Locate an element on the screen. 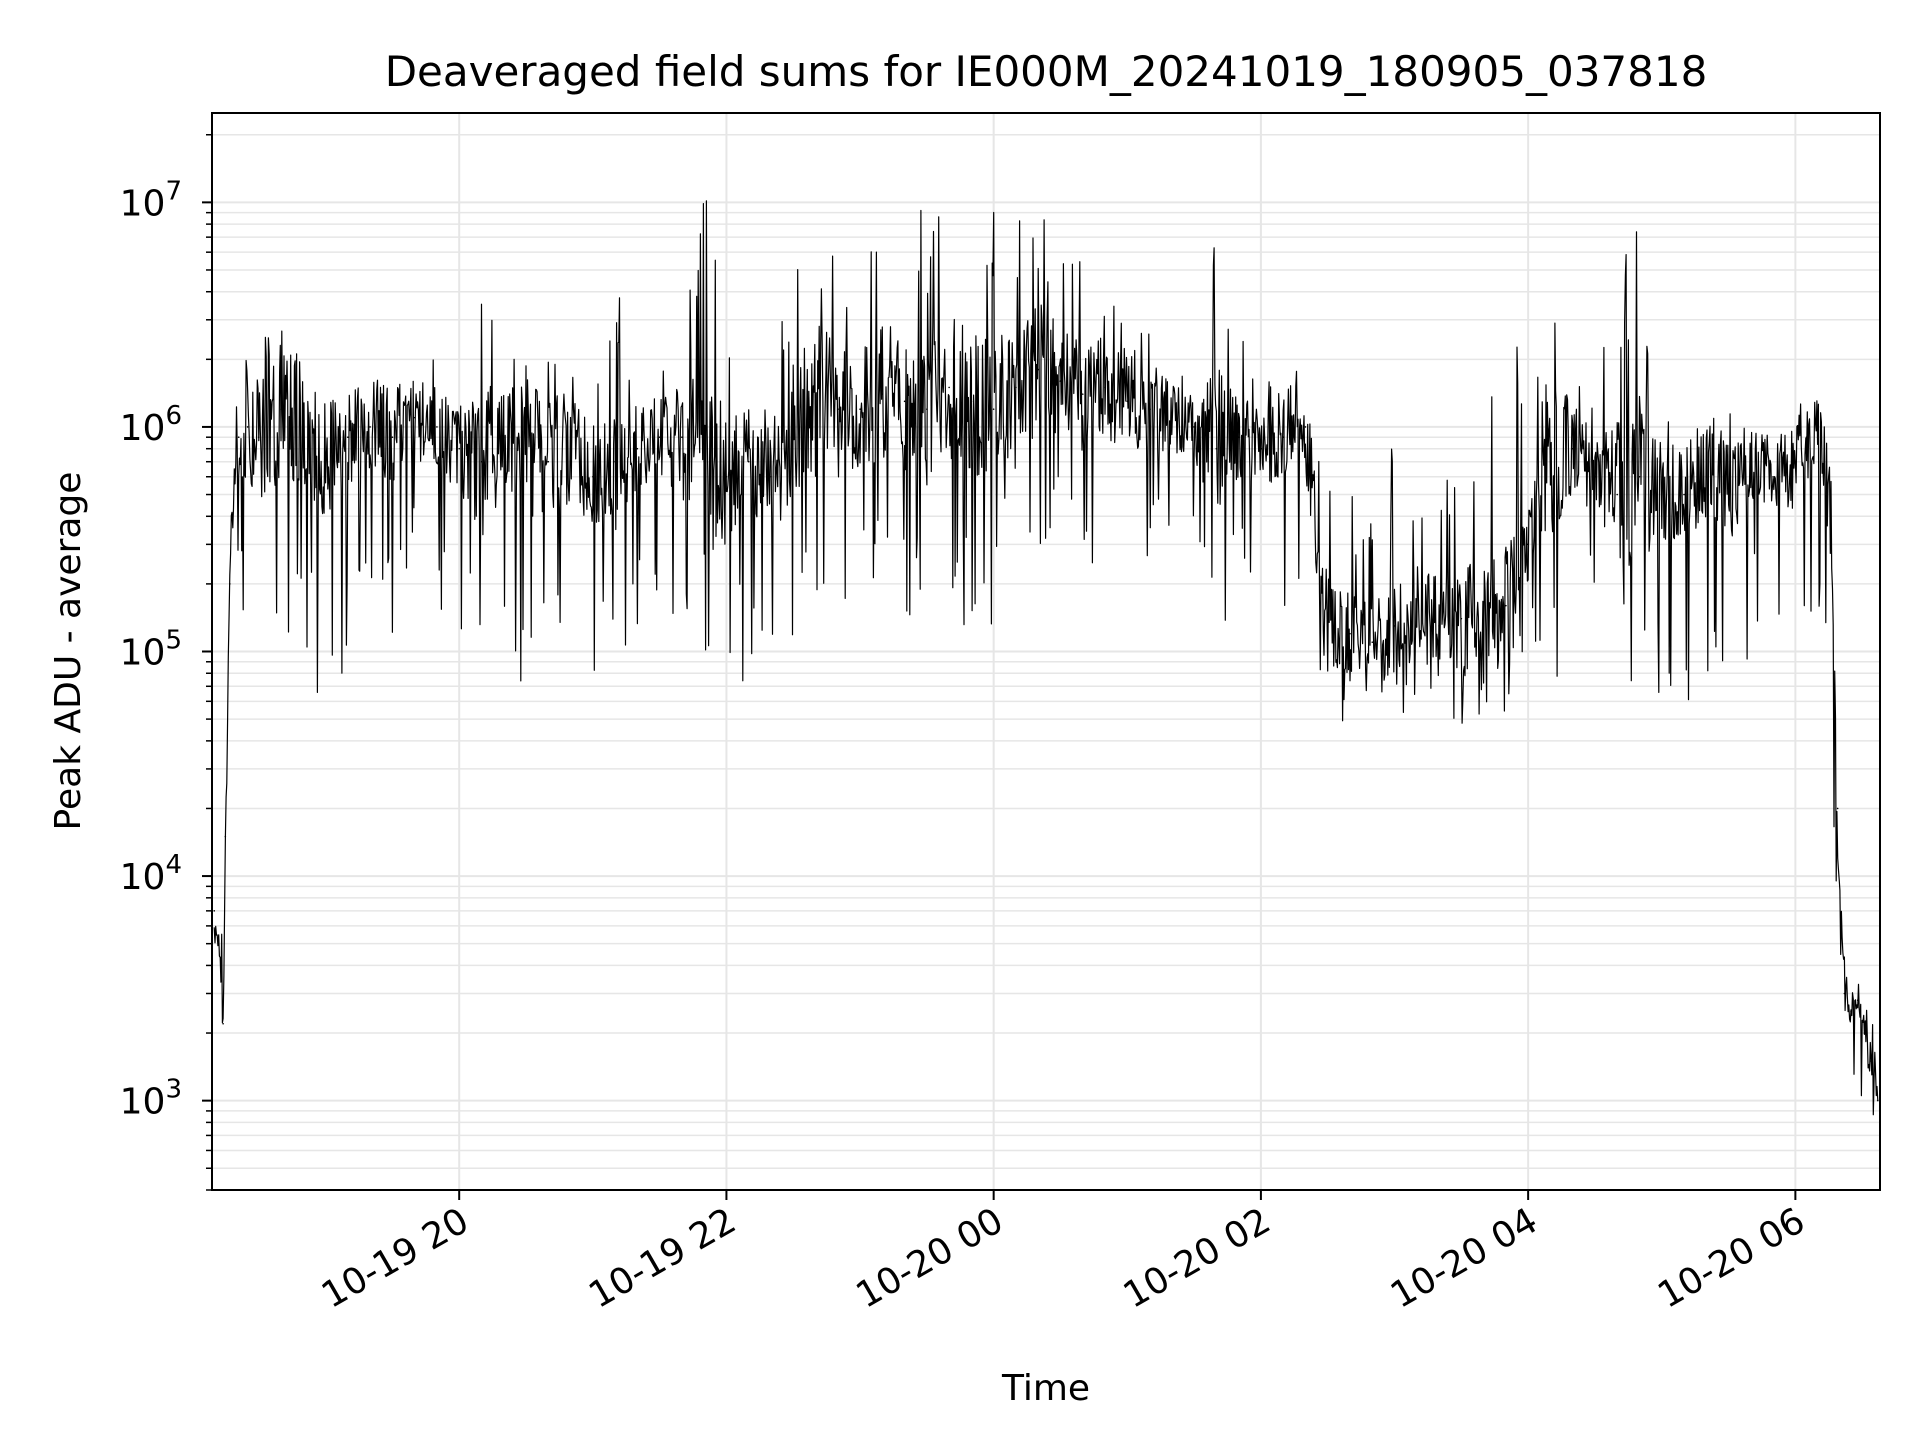 This screenshot has width=1920, height=1440. y-tick-label: 10³ is located at coordinates (151, 1099).